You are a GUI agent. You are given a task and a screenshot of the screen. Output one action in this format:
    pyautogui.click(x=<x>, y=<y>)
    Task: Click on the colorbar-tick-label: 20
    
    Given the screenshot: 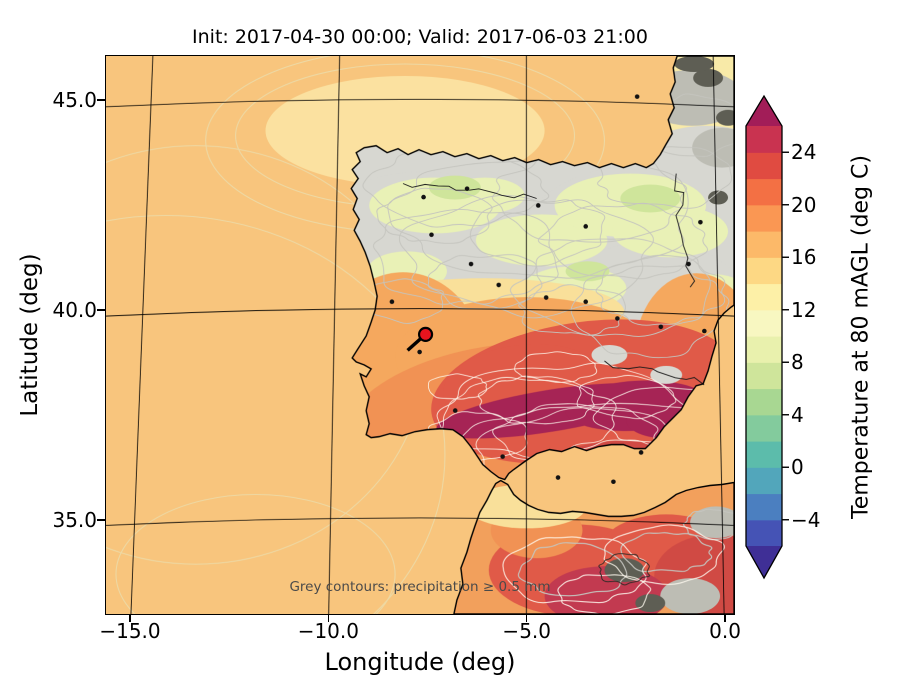 What is the action you would take?
    pyautogui.click(x=804, y=204)
    